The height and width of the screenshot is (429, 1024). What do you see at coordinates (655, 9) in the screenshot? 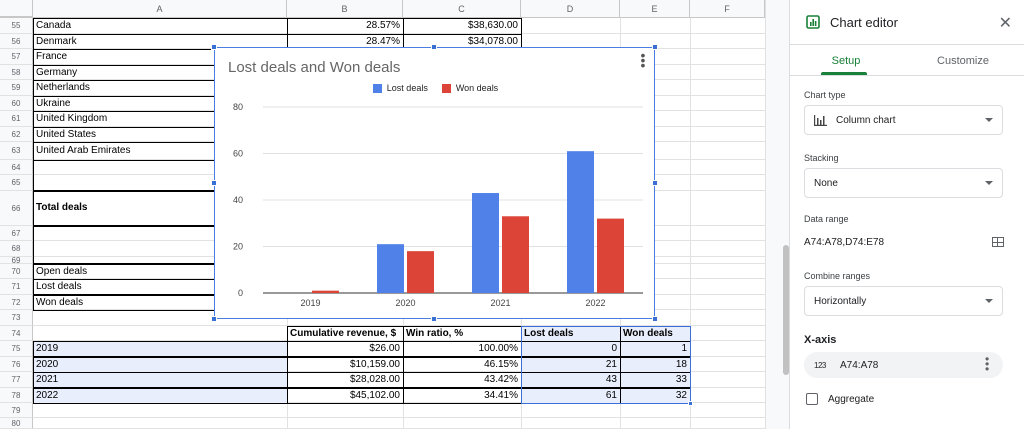
I see `column-header-e: E` at bounding box center [655, 9].